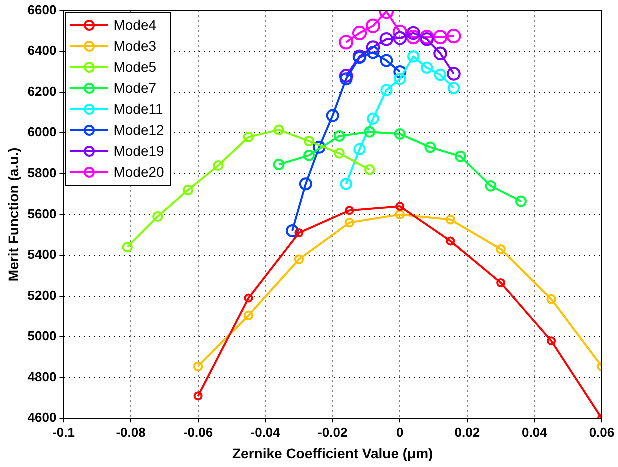 The height and width of the screenshot is (467, 618). I want to click on y-tick-label: 5800, so click(42, 173).